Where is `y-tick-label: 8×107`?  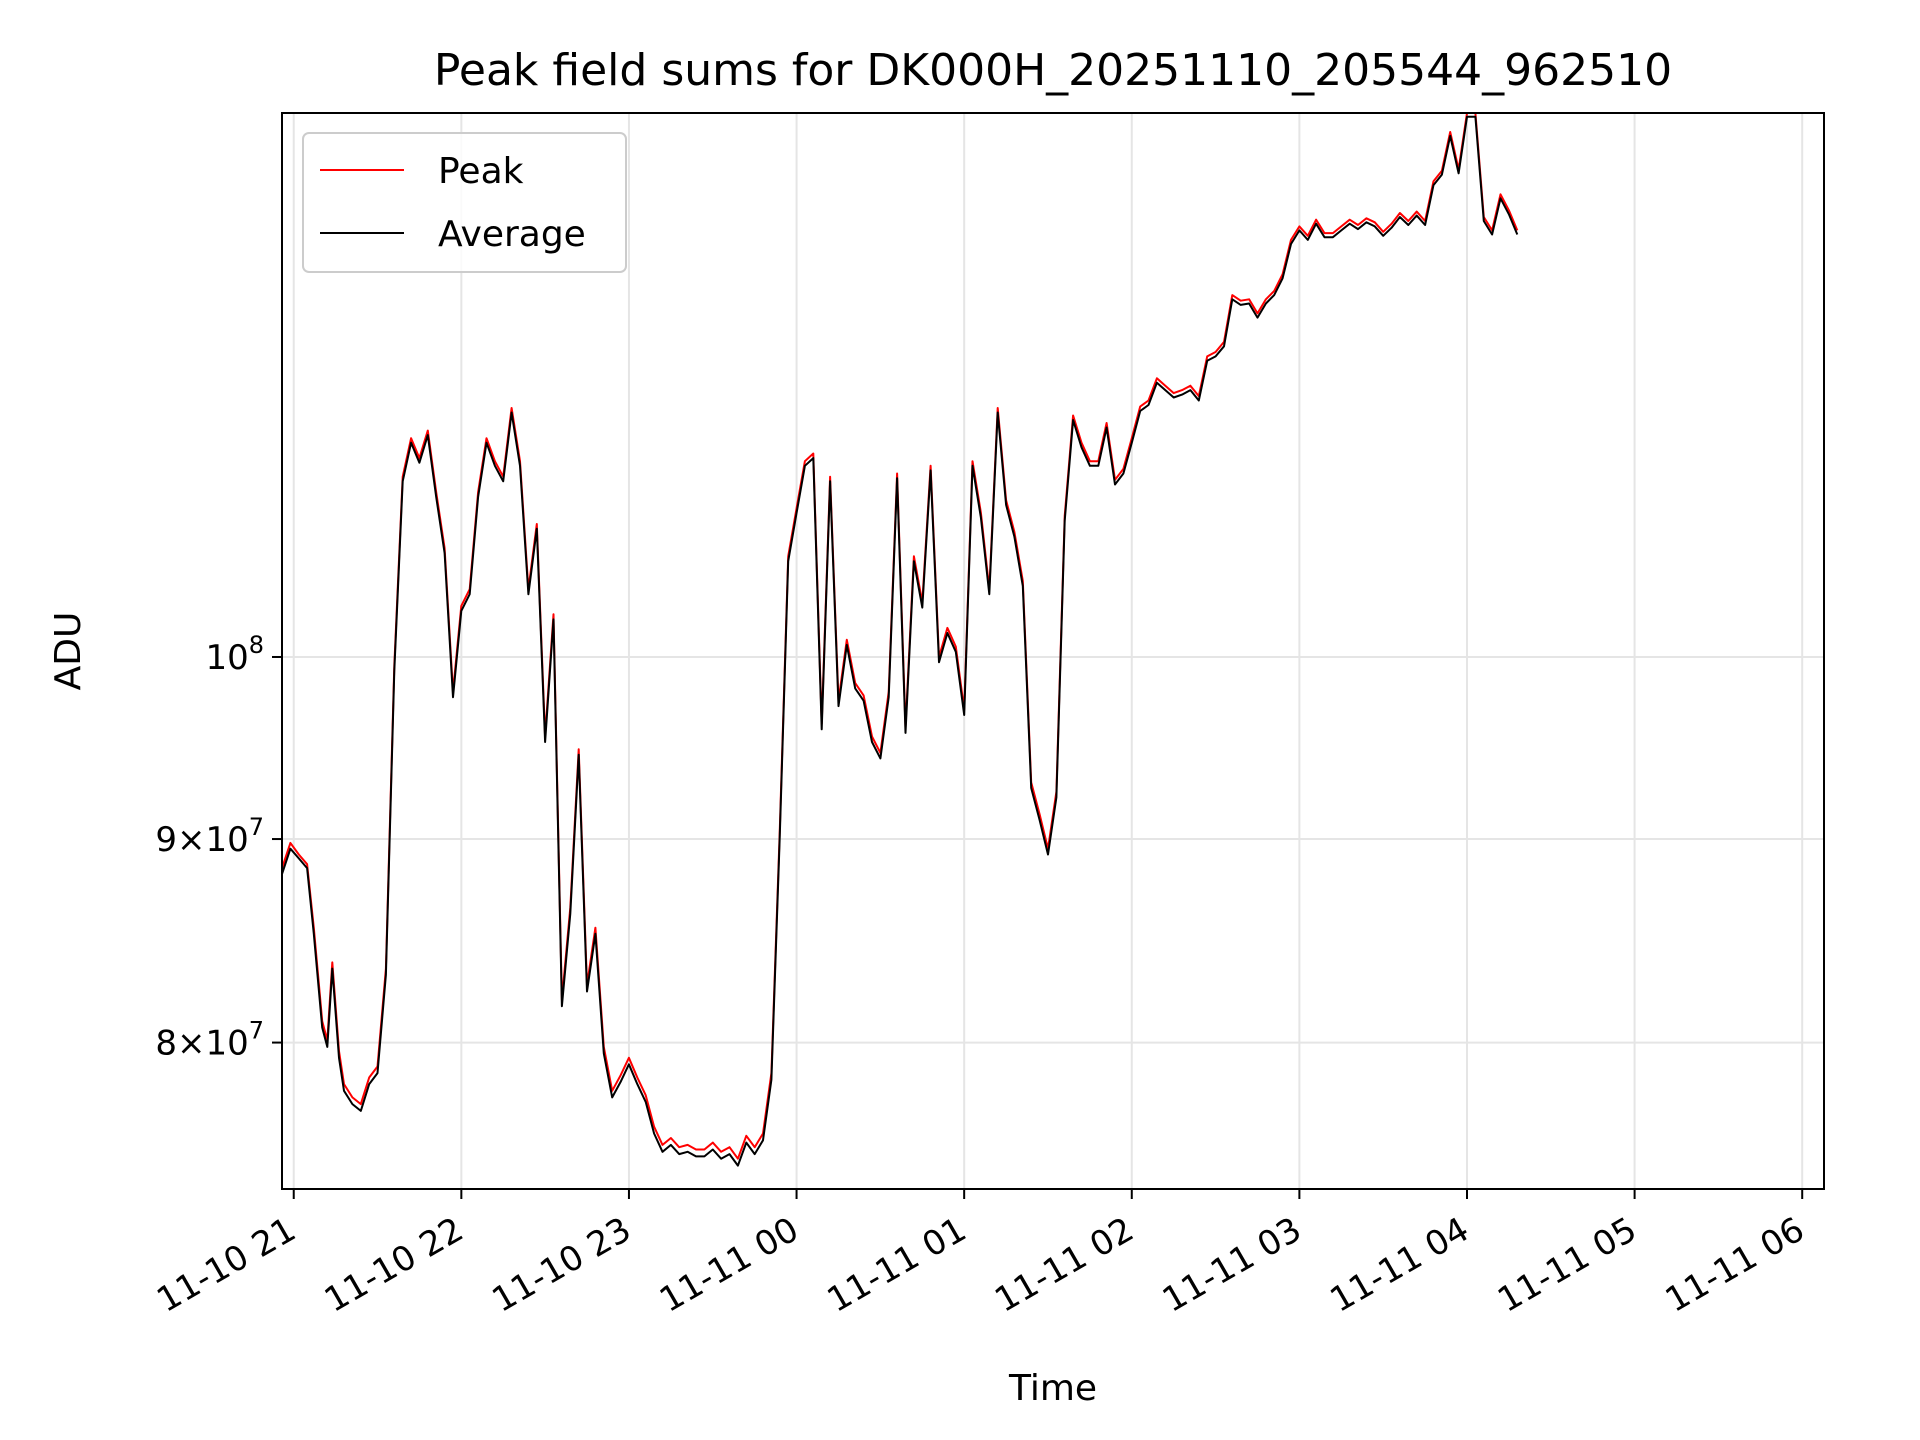
y-tick-label: 8×107 is located at coordinates (209, 1040).